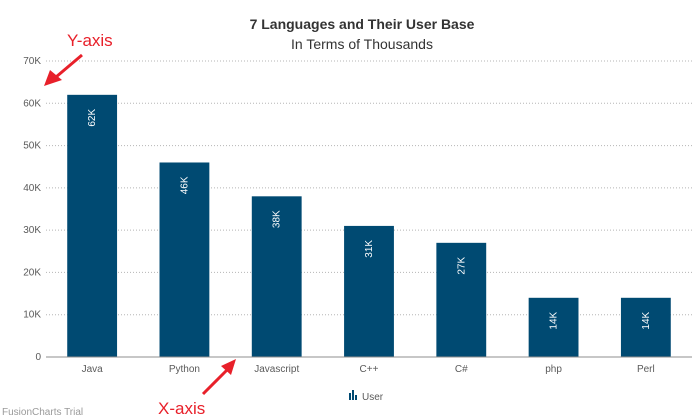  Describe the element at coordinates (276, 369) in the screenshot. I see `x-tick-label: Javascript` at that location.